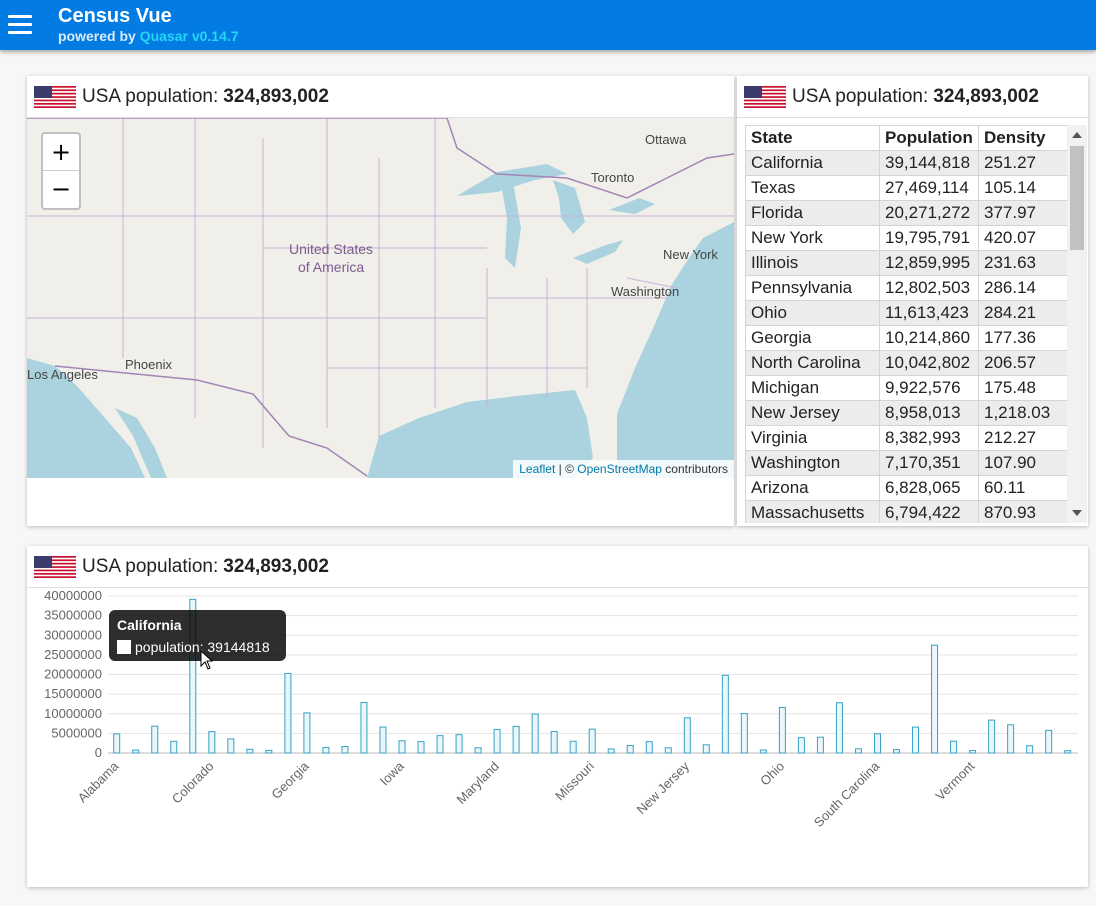 This screenshot has height=906, width=1096. Describe the element at coordinates (619, 469) in the screenshot. I see `osm-link: OpenStreetMap` at that location.